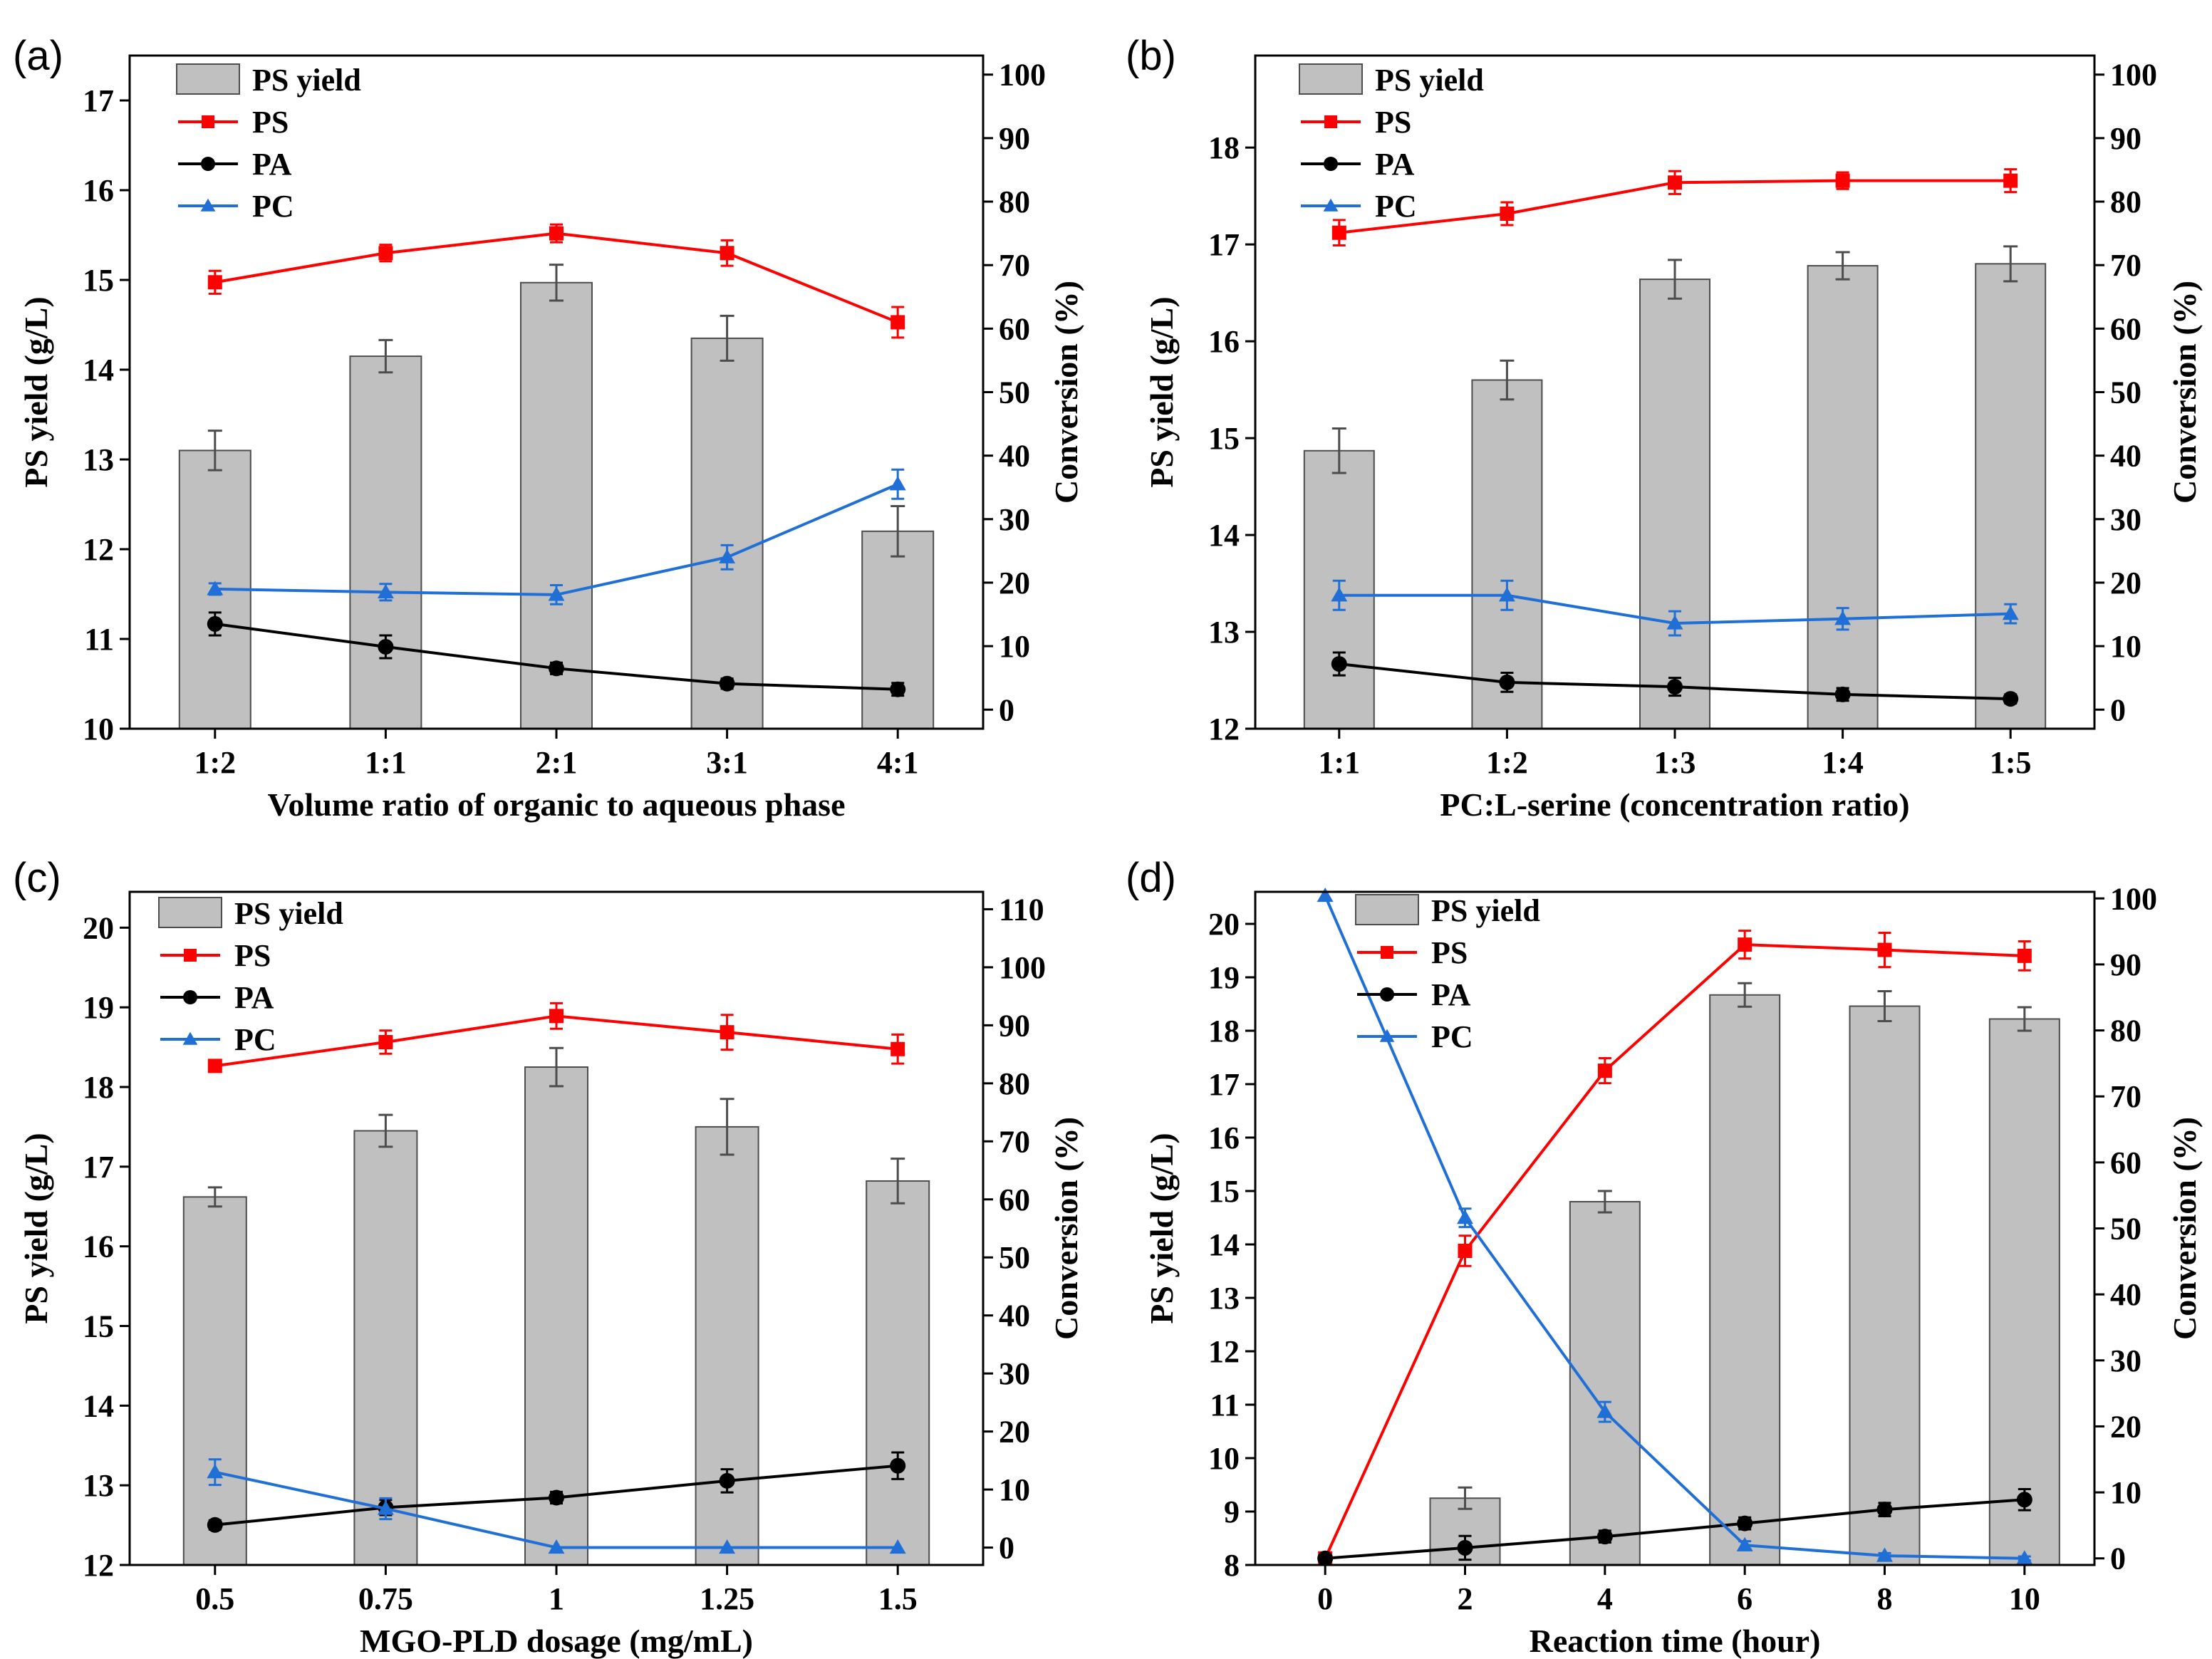 The image size is (2212, 1659). Describe the element at coordinates (2125, 138) in the screenshot. I see `right-axis-tick-label: 90` at that location.